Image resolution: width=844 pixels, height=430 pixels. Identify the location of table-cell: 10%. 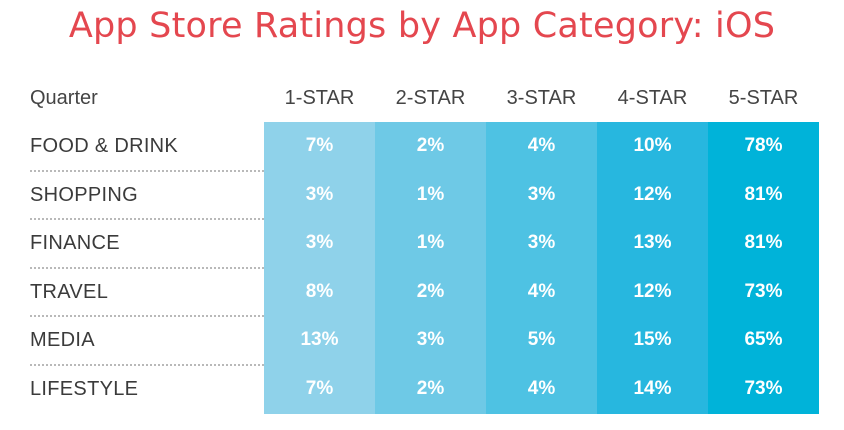
(652, 145).